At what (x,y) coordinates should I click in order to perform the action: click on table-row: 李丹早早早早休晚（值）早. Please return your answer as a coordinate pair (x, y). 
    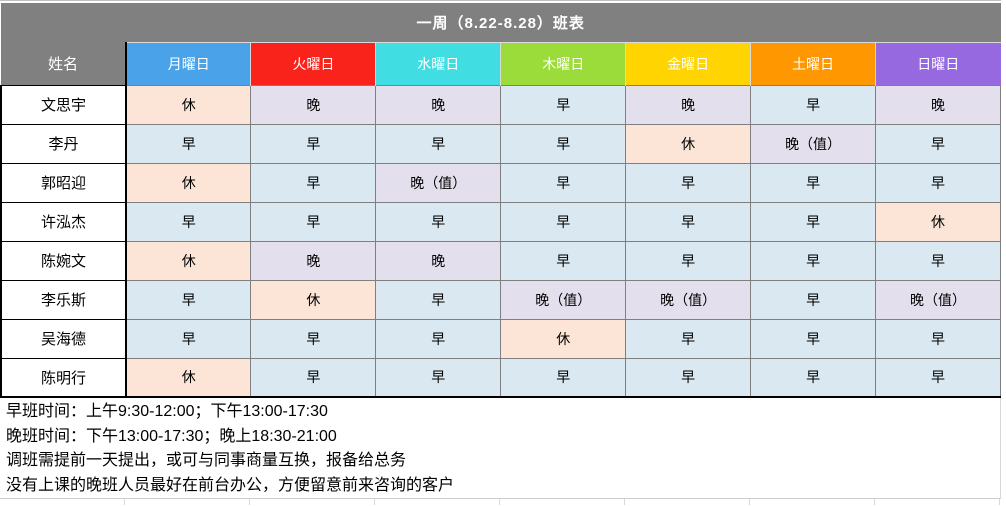
    Looking at the image, I should click on (500, 143).